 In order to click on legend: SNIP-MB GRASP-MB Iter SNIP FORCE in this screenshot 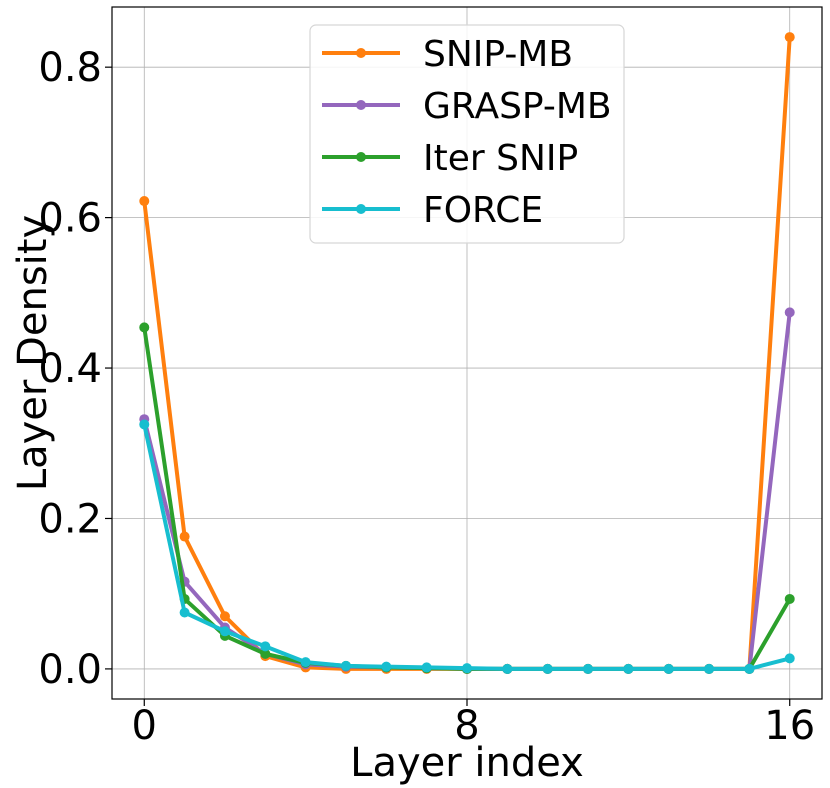, I will do `click(467, 134)`.